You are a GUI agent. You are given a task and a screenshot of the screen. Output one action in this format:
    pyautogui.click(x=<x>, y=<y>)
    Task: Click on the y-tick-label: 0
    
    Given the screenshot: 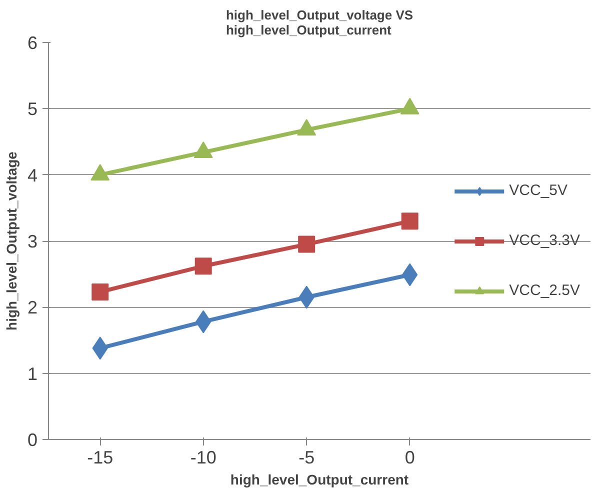 What is the action you would take?
    pyautogui.click(x=32, y=440)
    